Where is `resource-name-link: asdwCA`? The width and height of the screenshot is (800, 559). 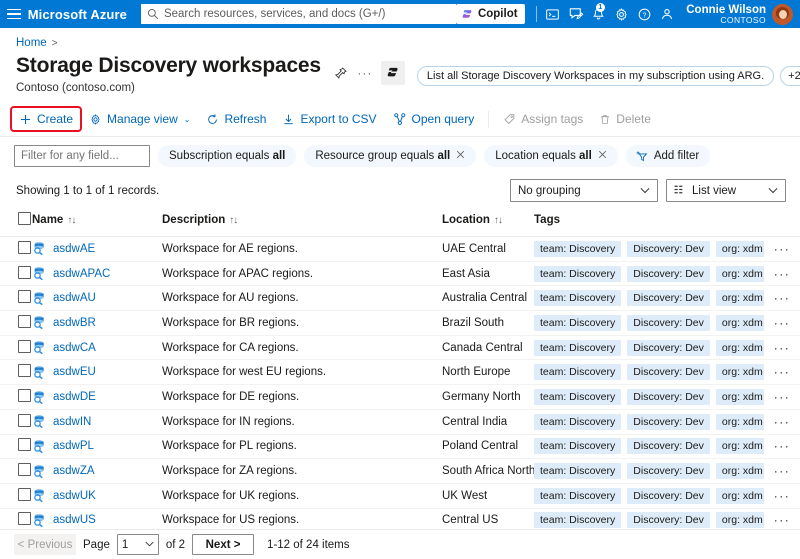
resource-name-link: asdwCA is located at coordinates (74, 347).